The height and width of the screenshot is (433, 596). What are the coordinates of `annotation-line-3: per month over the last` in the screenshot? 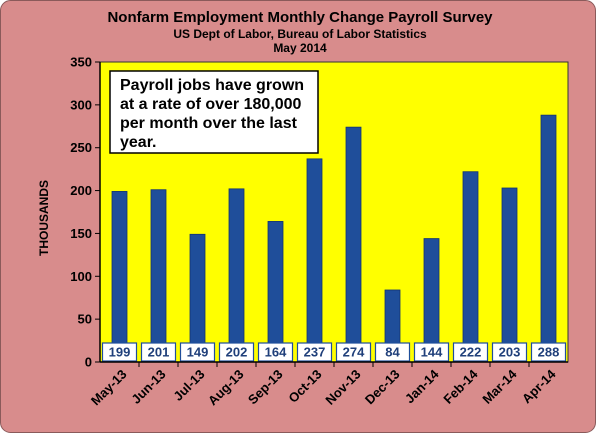 It's located at (209, 123).